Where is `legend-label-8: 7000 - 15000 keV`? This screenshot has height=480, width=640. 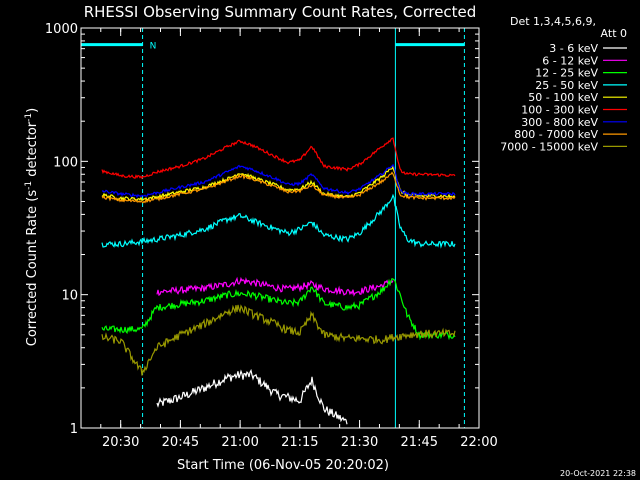
legend-label-8: 7000 - 15000 keV is located at coordinates (549, 146).